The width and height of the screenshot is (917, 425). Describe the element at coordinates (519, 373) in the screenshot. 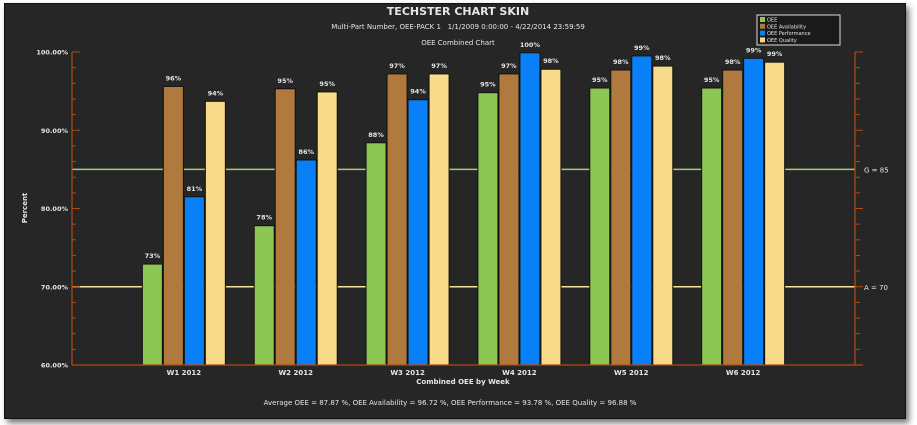

I see `x-tick-label: W4 2012` at that location.